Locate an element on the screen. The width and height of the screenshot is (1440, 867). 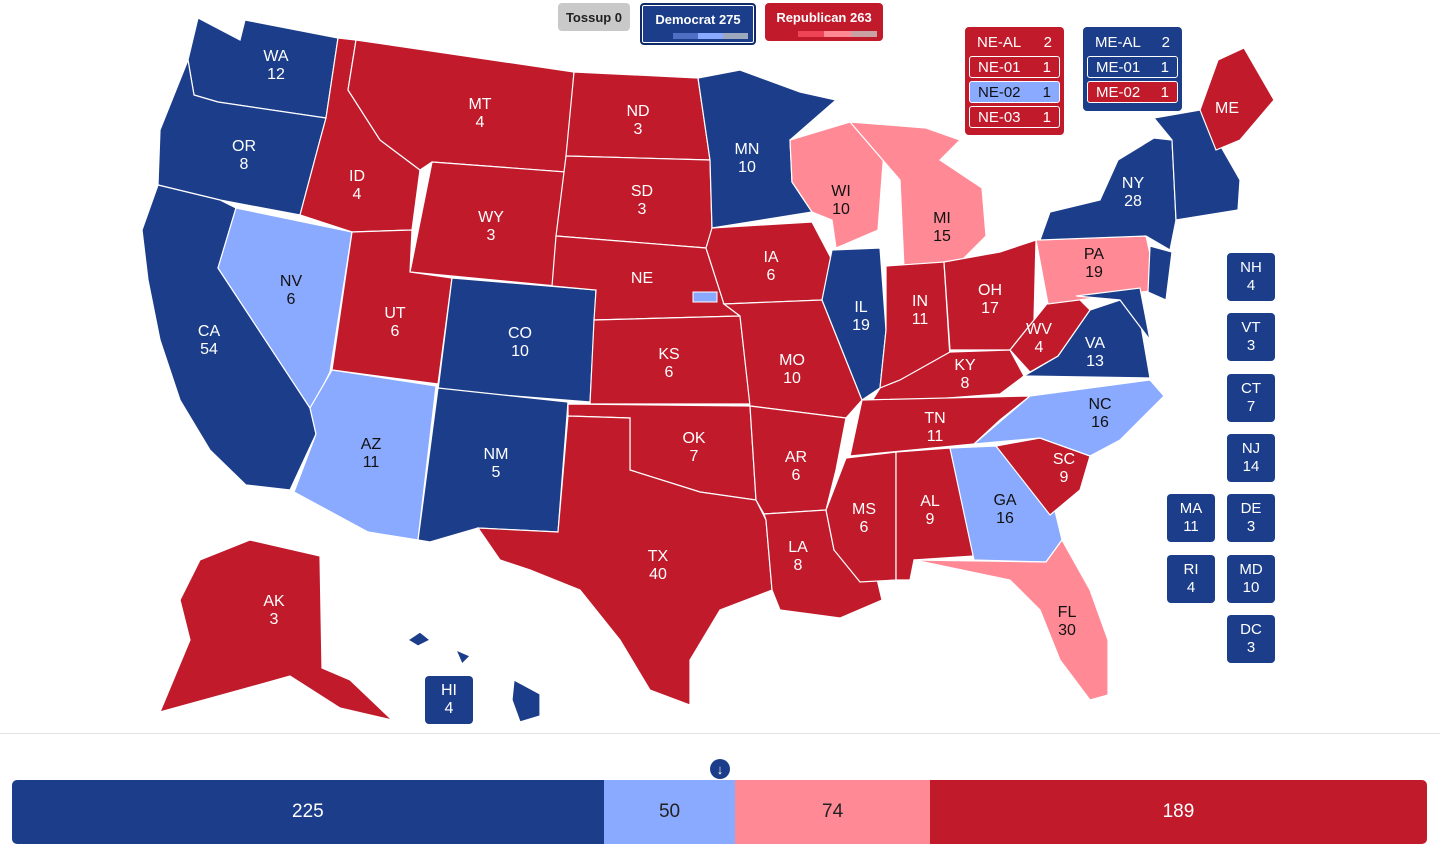
district-row-ne-al: NE-AL 2 is located at coordinates (1014, 42).